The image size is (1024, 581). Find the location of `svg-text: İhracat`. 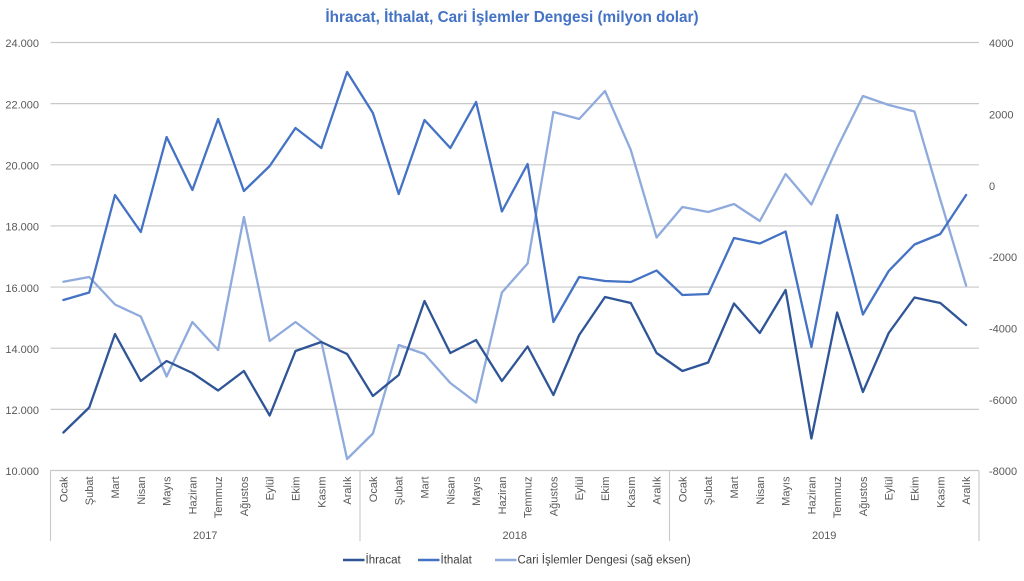

svg-text: İhracat is located at coordinates (384, 560).